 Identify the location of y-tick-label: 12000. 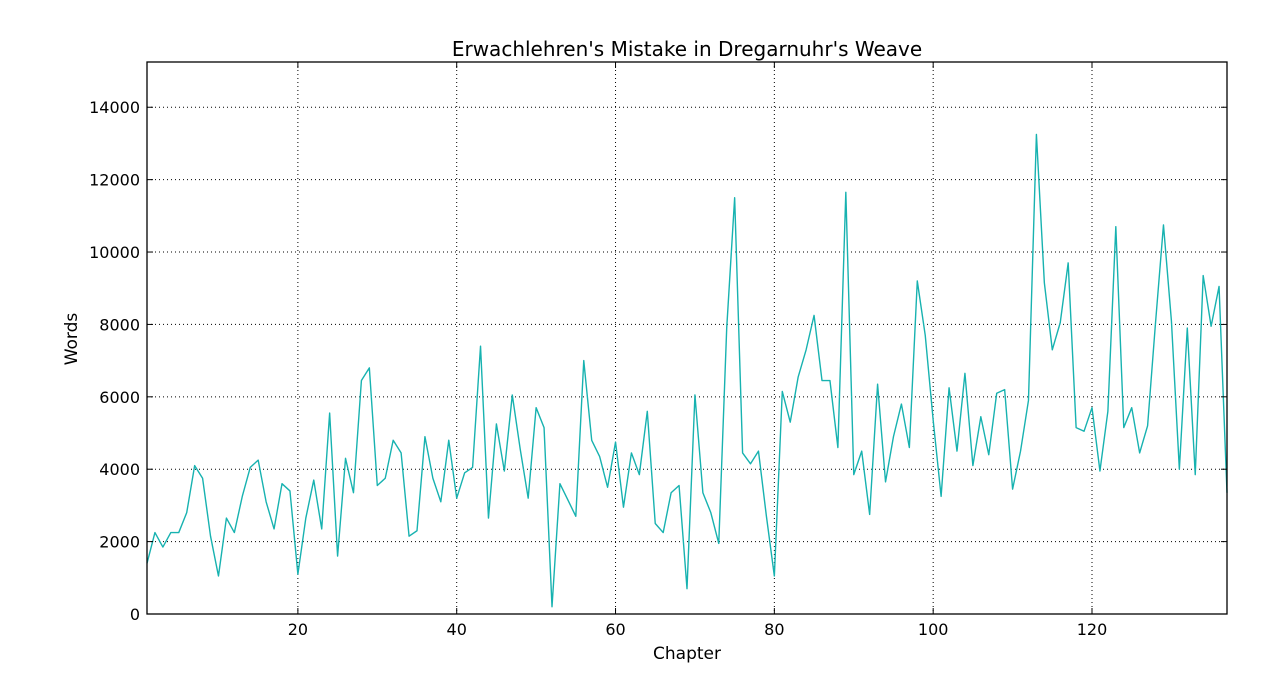
(114, 180).